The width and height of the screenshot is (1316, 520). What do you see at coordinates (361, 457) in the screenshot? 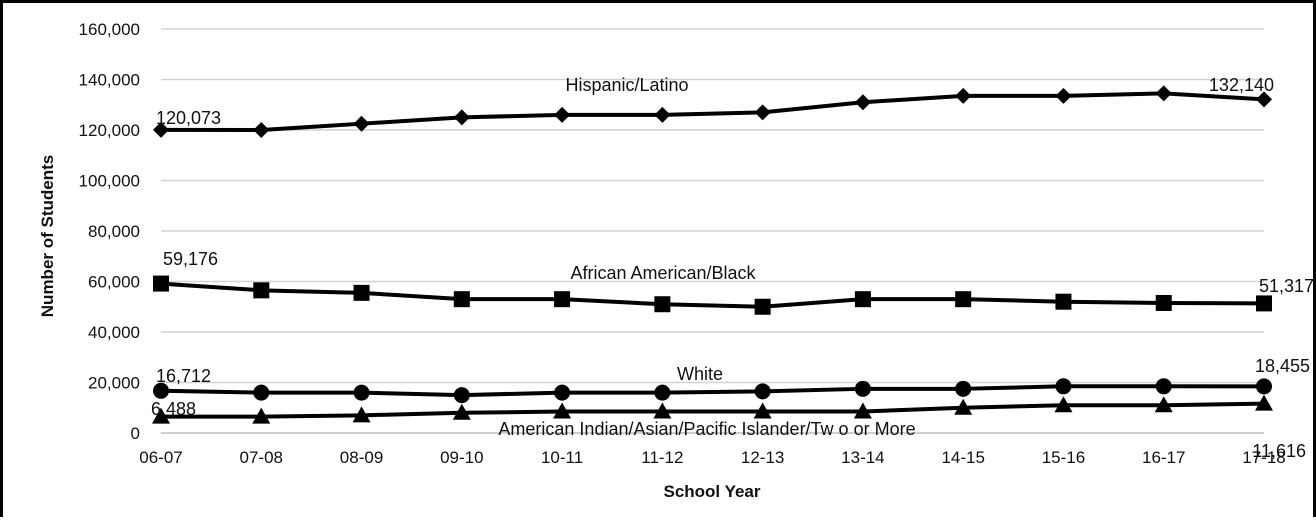
I see `x-tick-label: 08-09` at bounding box center [361, 457].